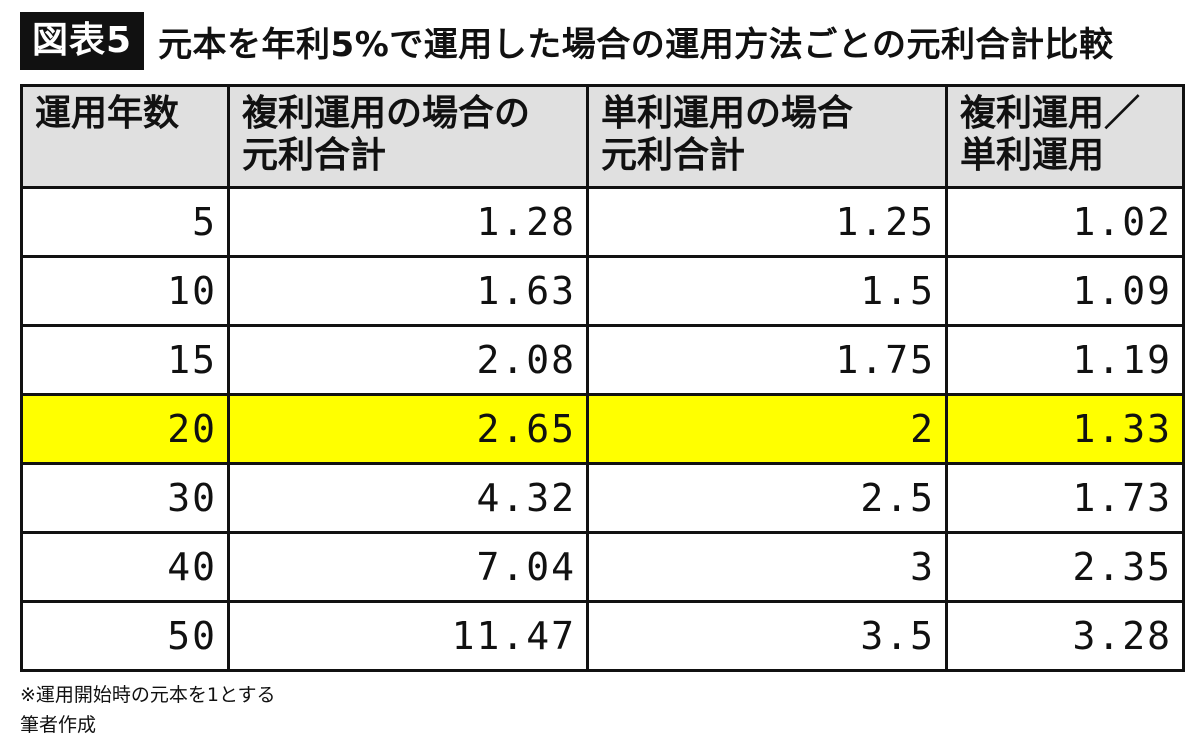 The width and height of the screenshot is (1200, 743). What do you see at coordinates (82, 41) in the screenshot?
I see `figure-number-badge: 図表5` at bounding box center [82, 41].